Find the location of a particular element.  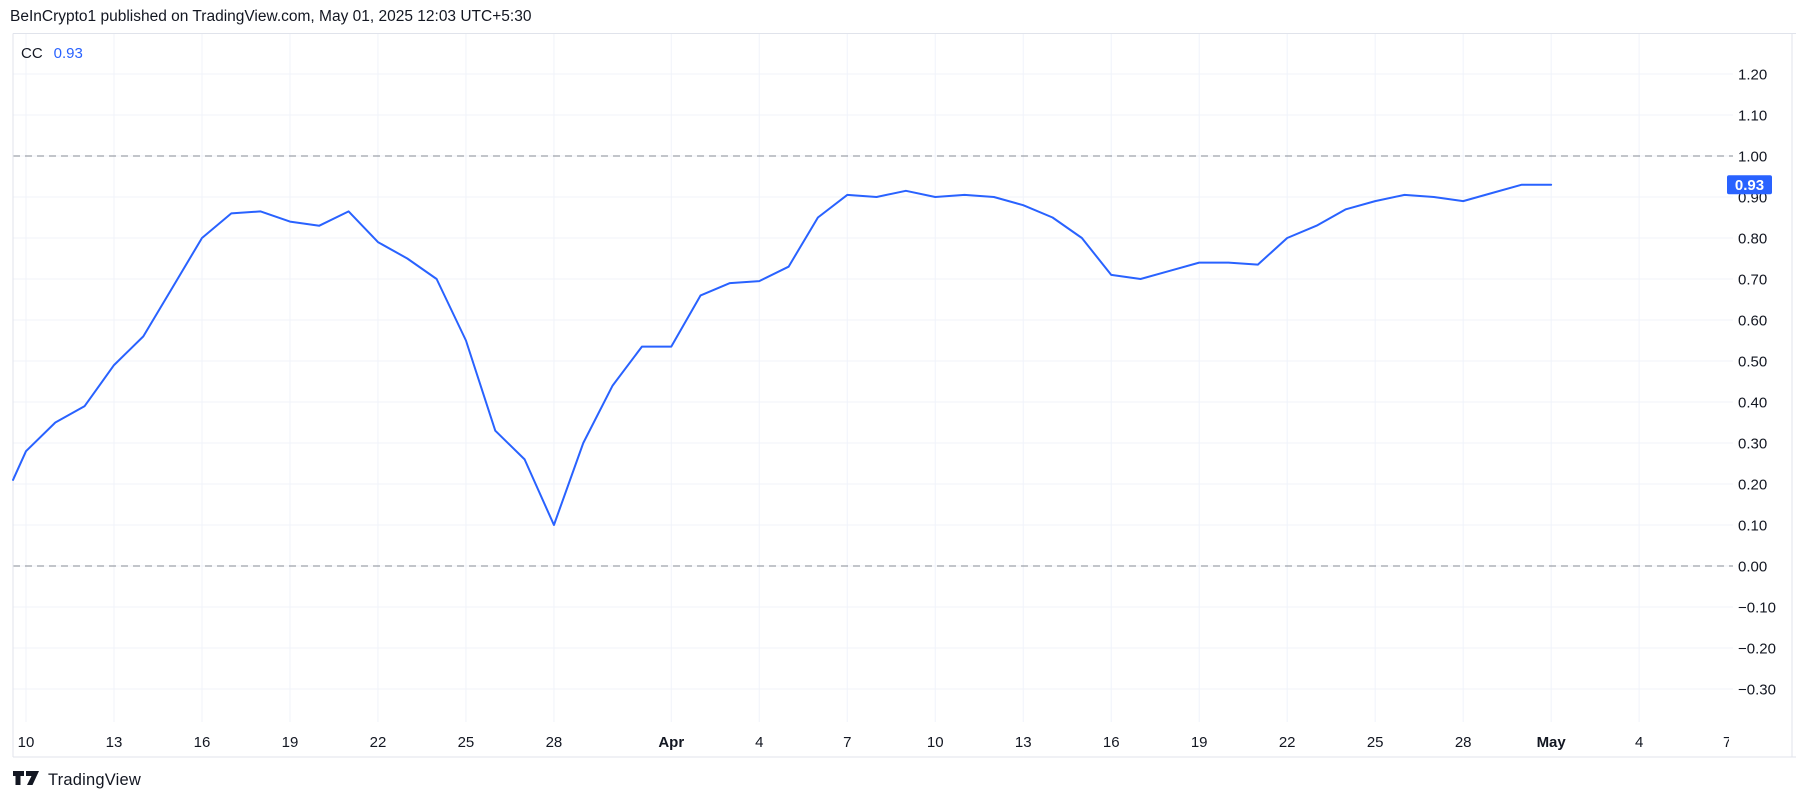

footer: TradingView is located at coordinates (77, 780).